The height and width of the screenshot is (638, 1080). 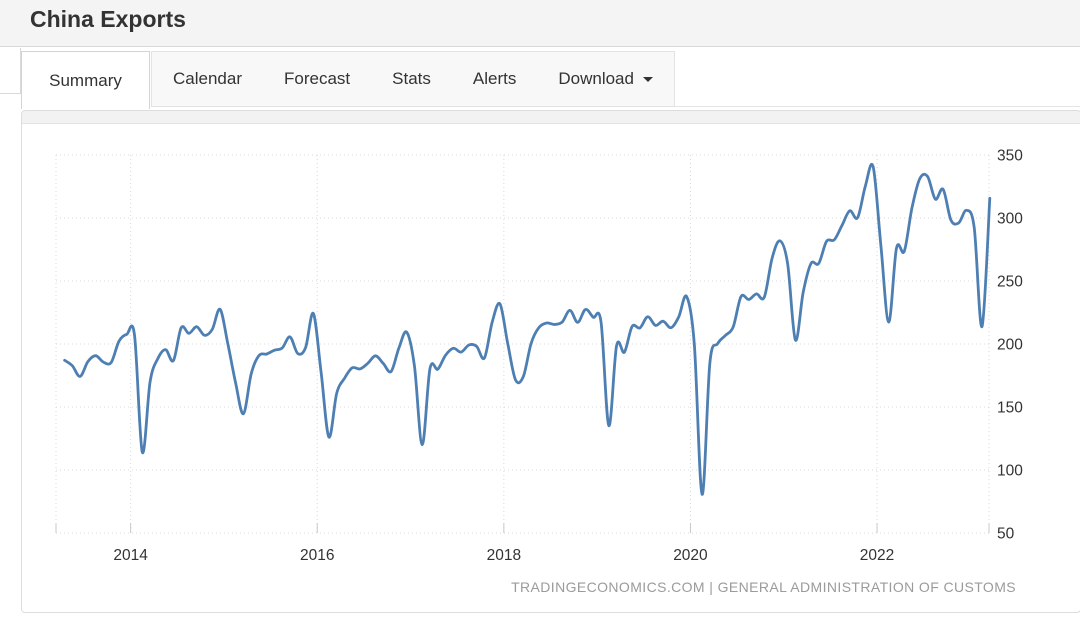 I want to click on tab-group: Calendar Forecast Stats Alerts Download, so click(x=413, y=79).